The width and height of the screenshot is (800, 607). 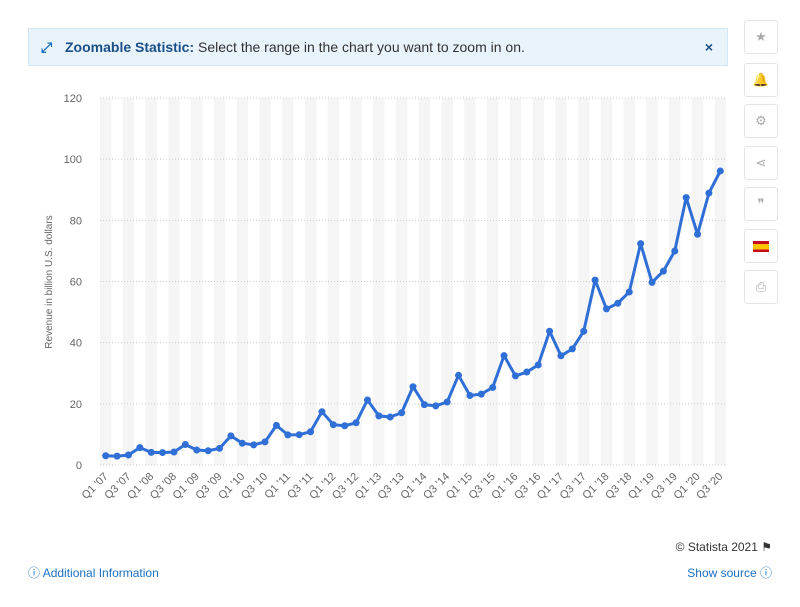 I want to click on y-tick-label: 80, so click(x=76, y=221).